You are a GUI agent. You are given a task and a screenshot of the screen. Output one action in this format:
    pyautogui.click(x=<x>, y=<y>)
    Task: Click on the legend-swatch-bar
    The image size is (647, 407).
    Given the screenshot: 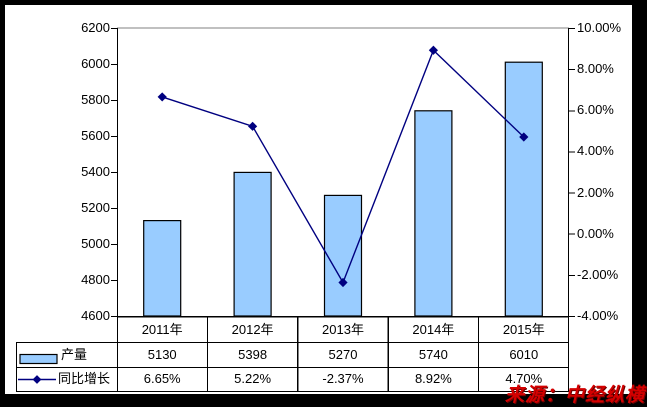 What is the action you would take?
    pyautogui.click(x=38, y=359)
    